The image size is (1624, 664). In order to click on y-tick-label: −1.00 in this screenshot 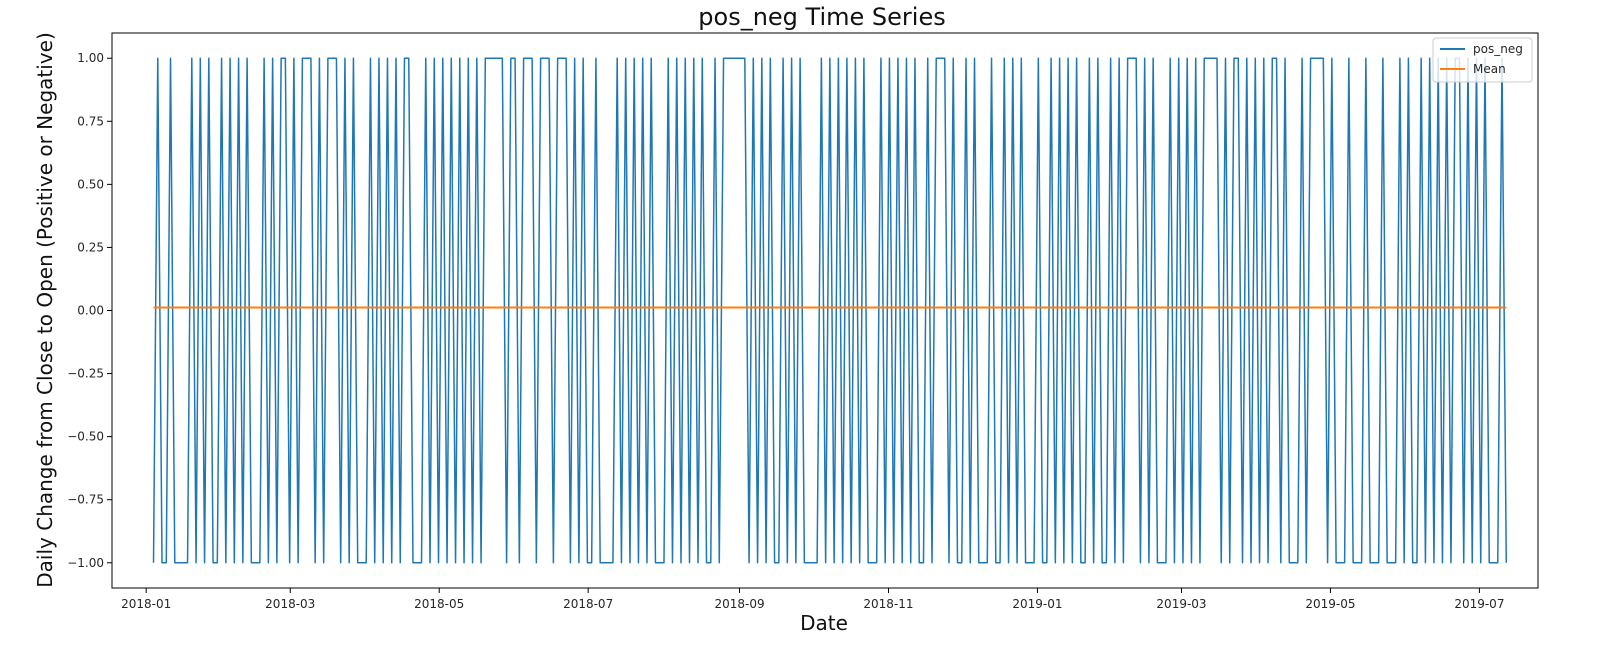, I will do `click(85, 563)`.